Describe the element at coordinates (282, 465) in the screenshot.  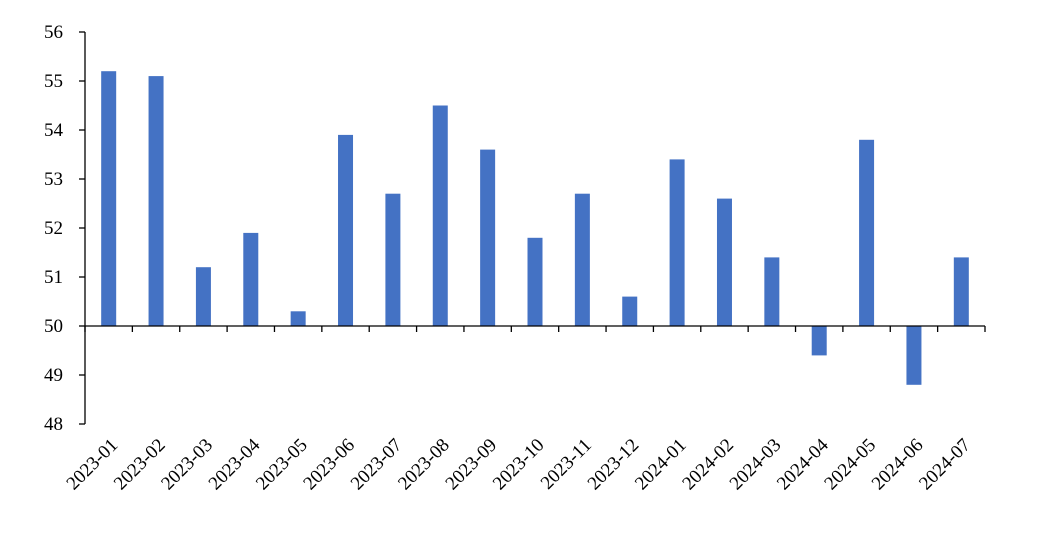
I see `x-tick-label: 2023-05` at that location.